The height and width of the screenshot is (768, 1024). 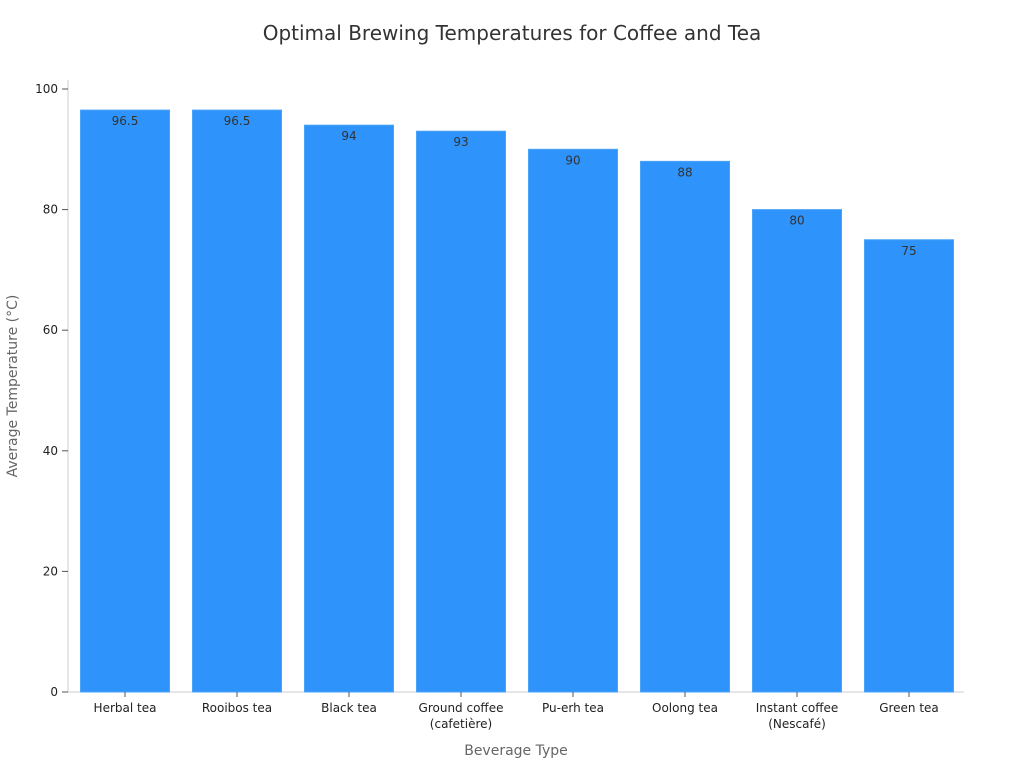 What do you see at coordinates (684, 172) in the screenshot?
I see `data-label: 88` at bounding box center [684, 172].